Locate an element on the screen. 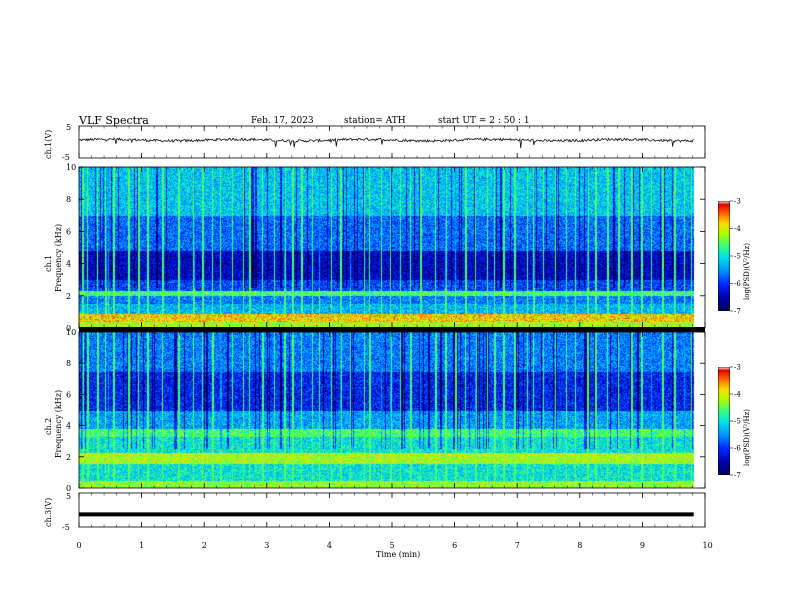 This screenshot has width=792, height=612. panel-separator is located at coordinates (392, 329).